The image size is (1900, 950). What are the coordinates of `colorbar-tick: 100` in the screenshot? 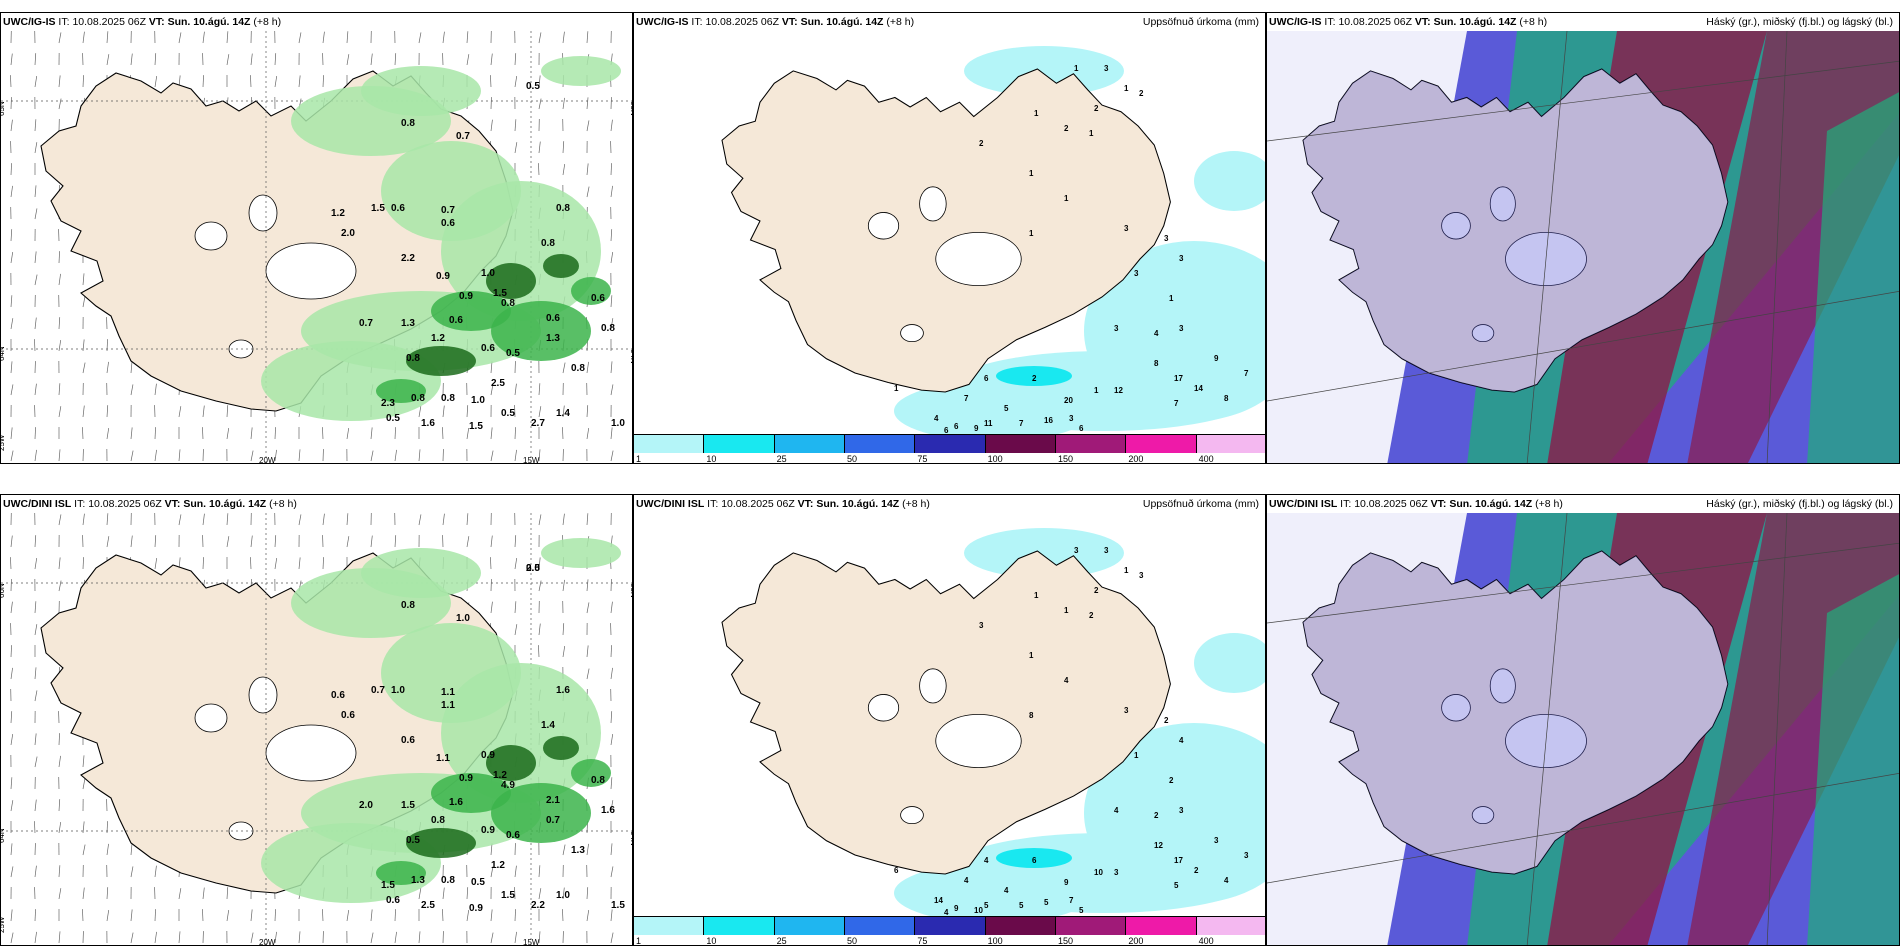 It's located at (995, 941).